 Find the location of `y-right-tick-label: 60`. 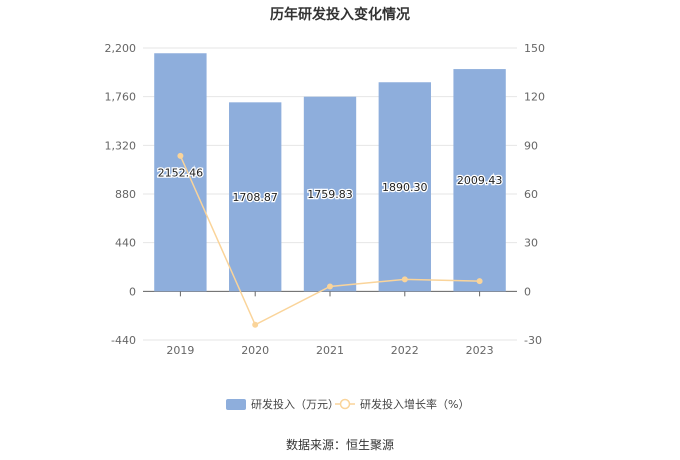

y-right-tick-label: 60 is located at coordinates (531, 194).